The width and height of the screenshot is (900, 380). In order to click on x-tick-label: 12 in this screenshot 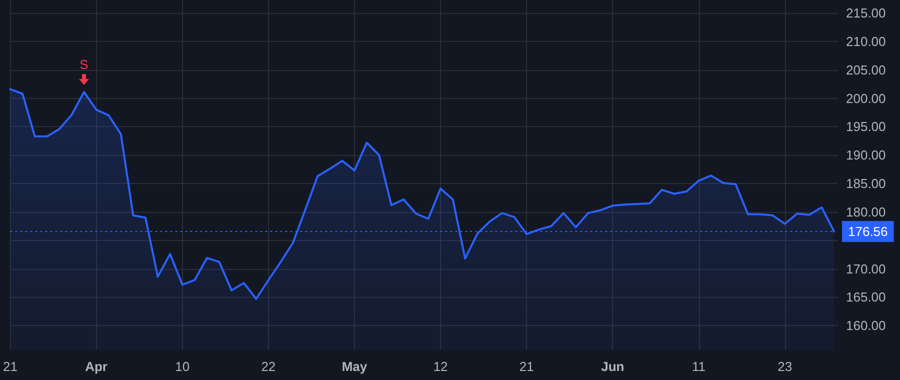, I will do `click(440, 366)`.